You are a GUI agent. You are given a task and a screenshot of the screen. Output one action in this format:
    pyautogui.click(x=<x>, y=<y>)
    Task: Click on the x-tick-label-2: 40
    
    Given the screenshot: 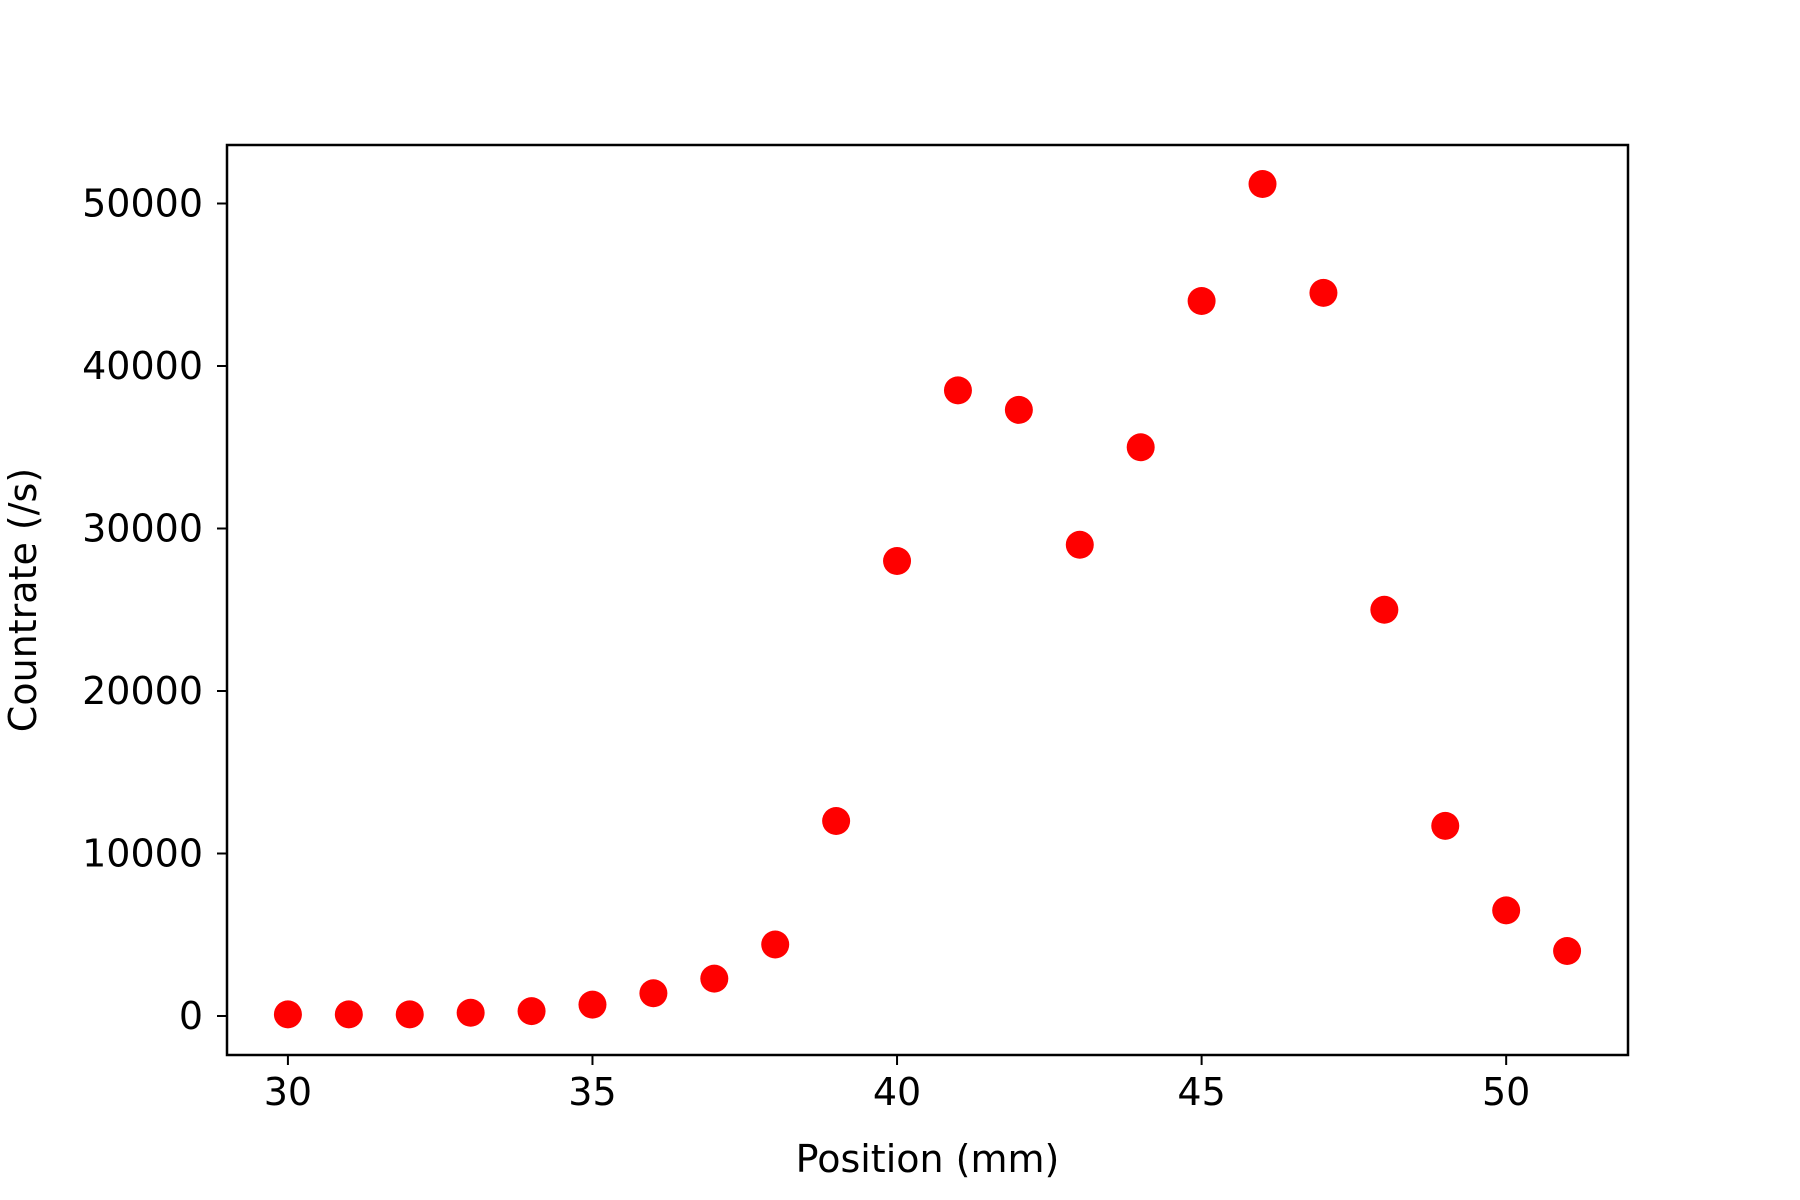 What is the action you would take?
    pyautogui.click(x=897, y=1092)
    